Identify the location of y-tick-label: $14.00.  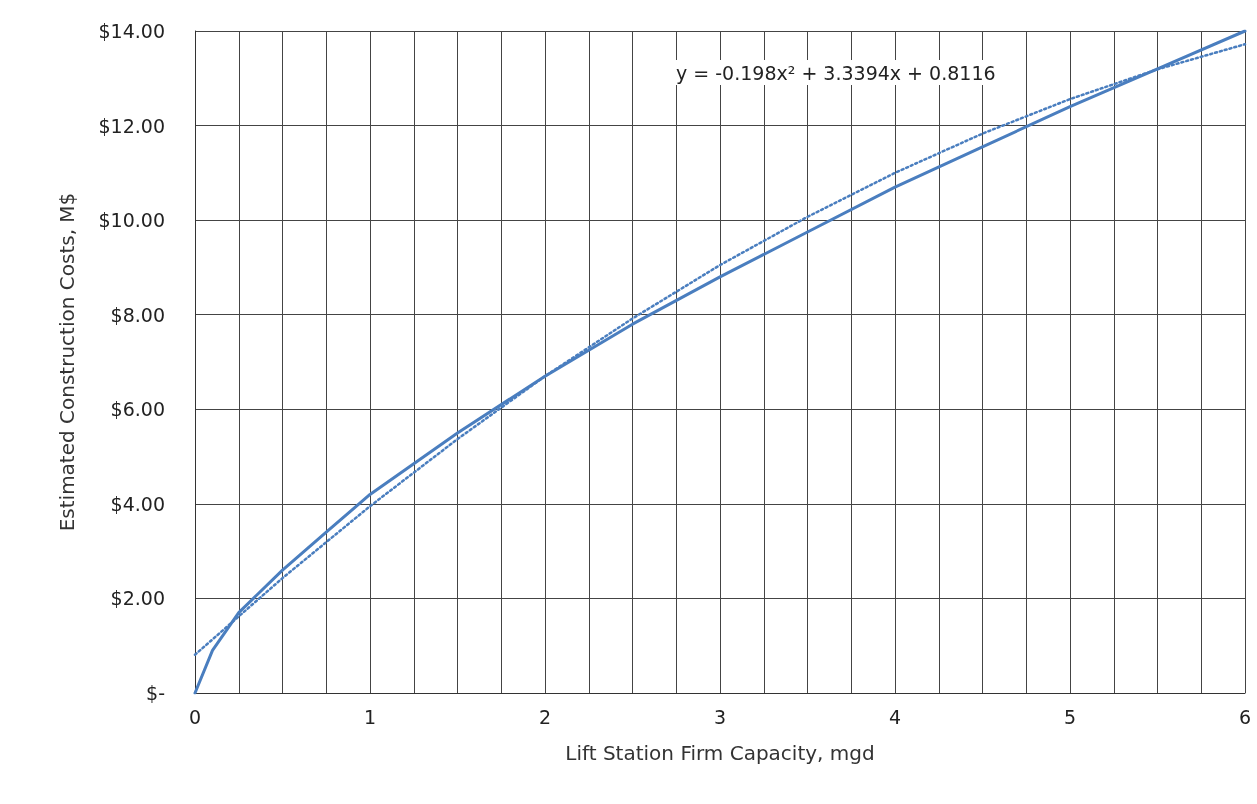
(131, 31).